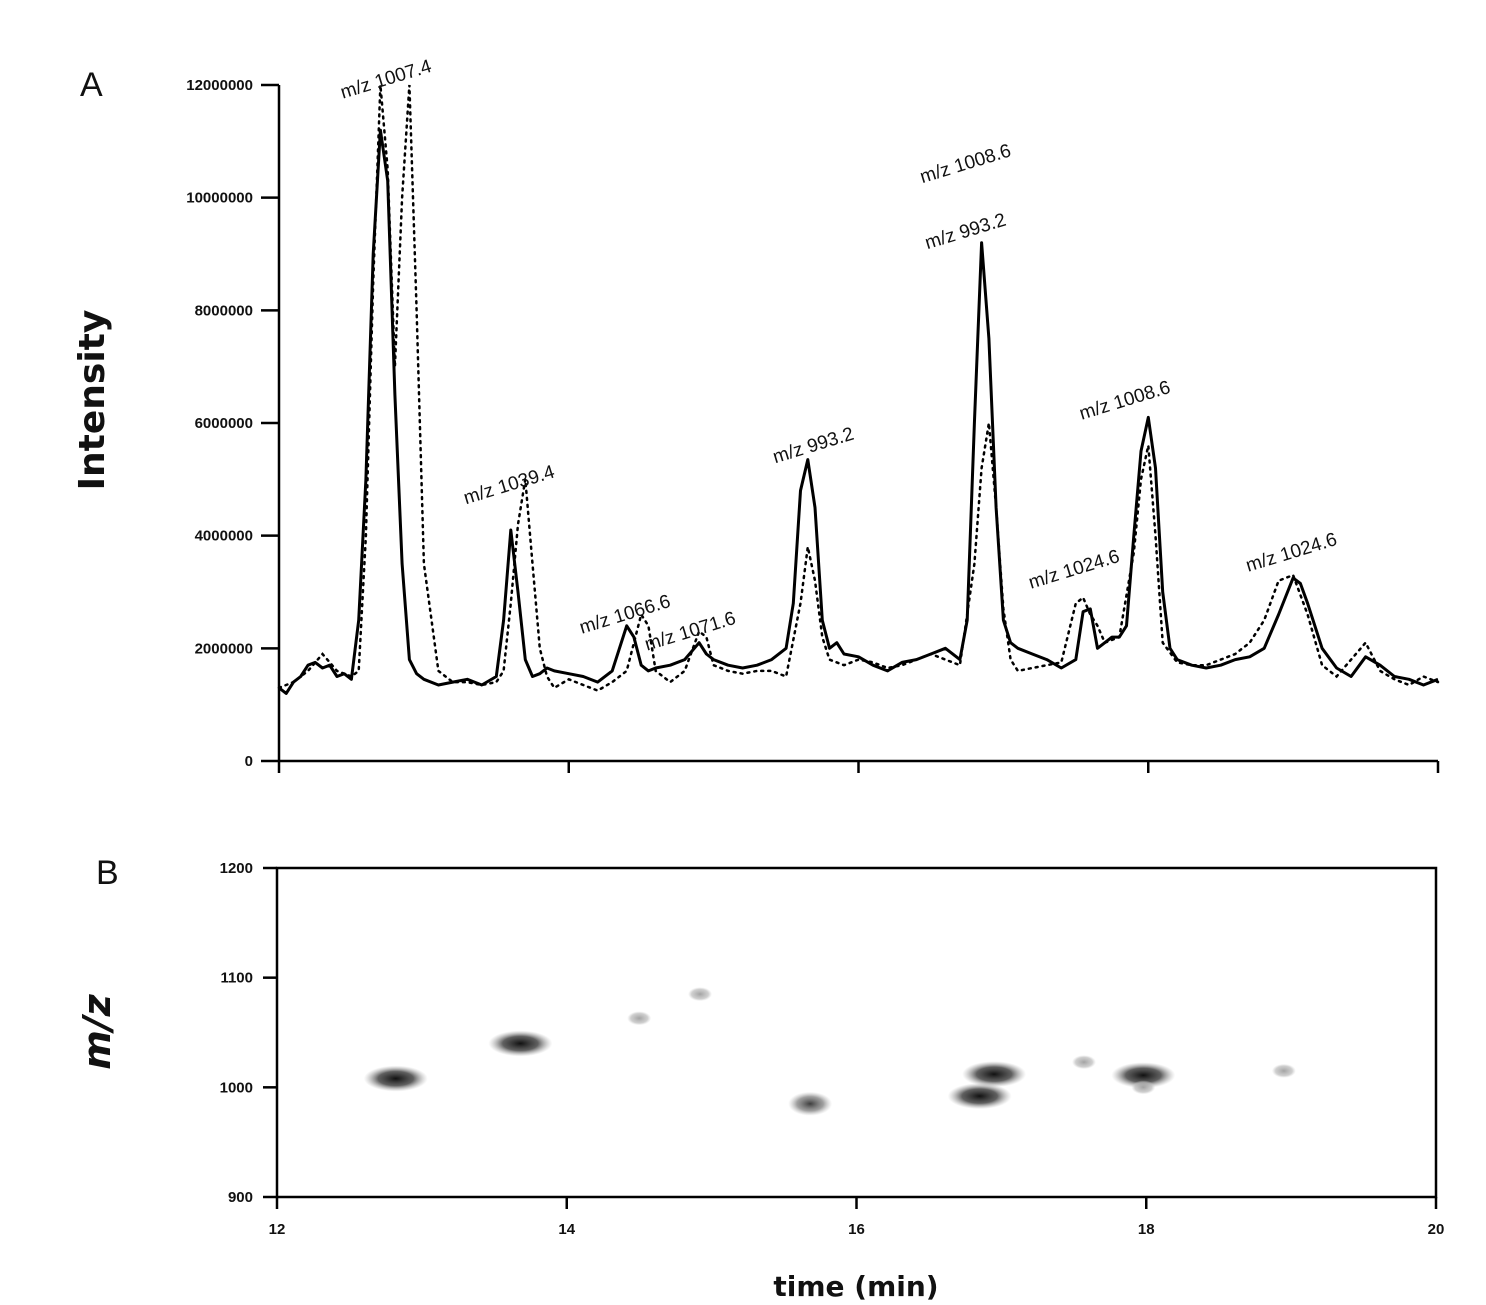 The image size is (1486, 1305). I want to click on x-tick-label: 18, so click(1146, 1229).